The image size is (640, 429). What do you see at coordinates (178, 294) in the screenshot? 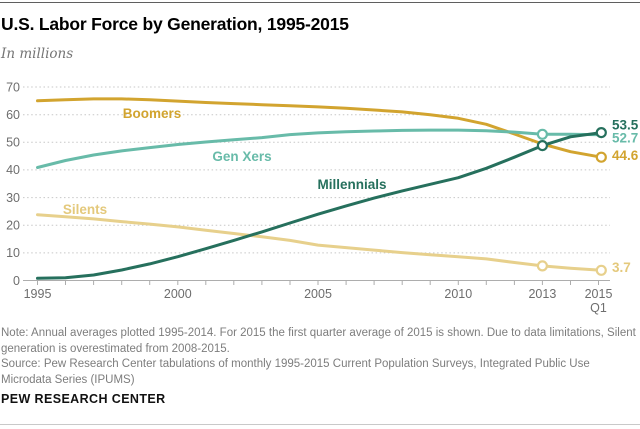
I see `x-axis-label: 2000` at bounding box center [178, 294].